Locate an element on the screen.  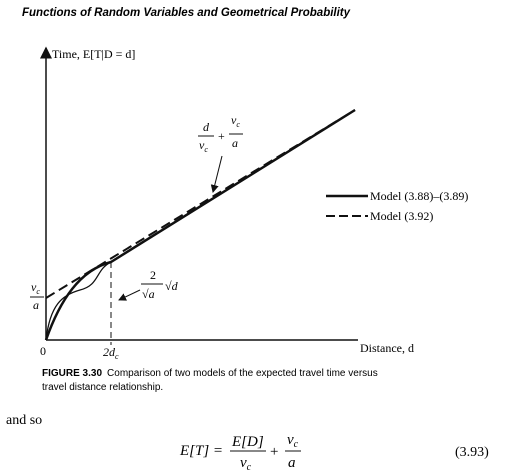
annotation-term: d is located at coordinates (206, 127).